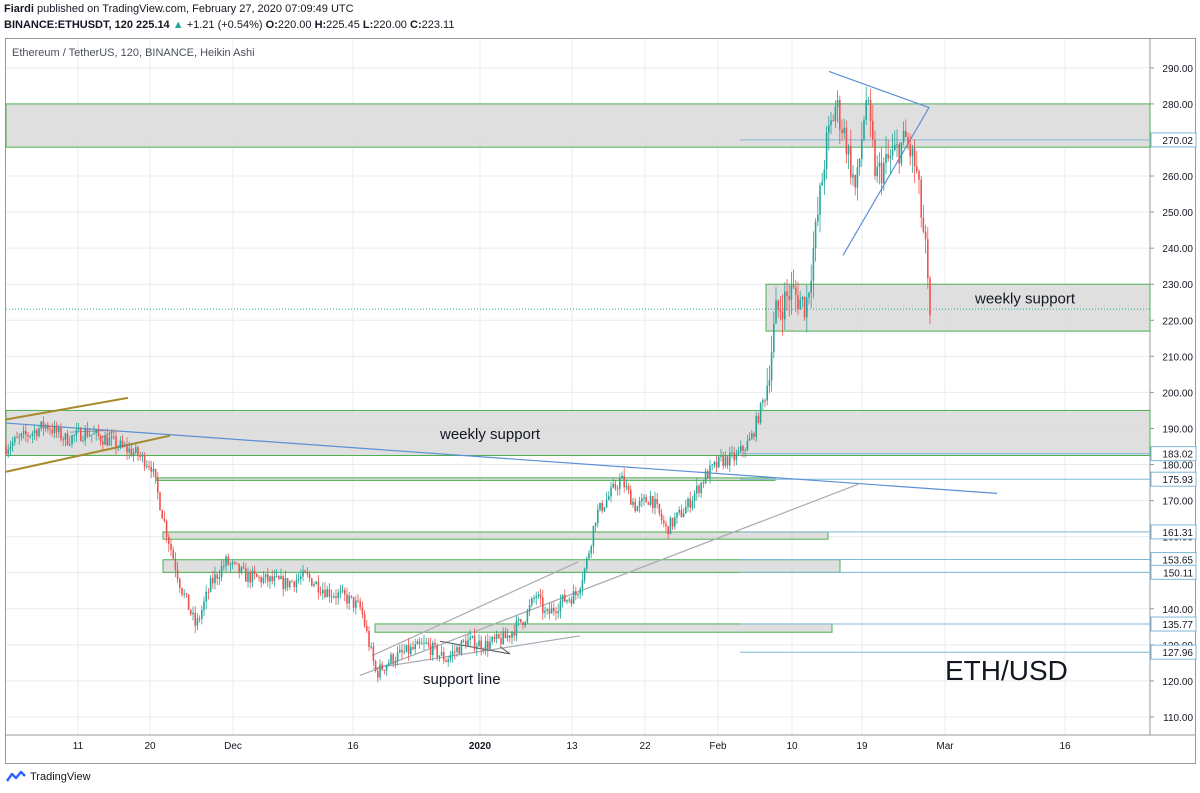  What do you see at coordinates (438, 25) in the screenshot?
I see `close-value: 223.11` at bounding box center [438, 25].